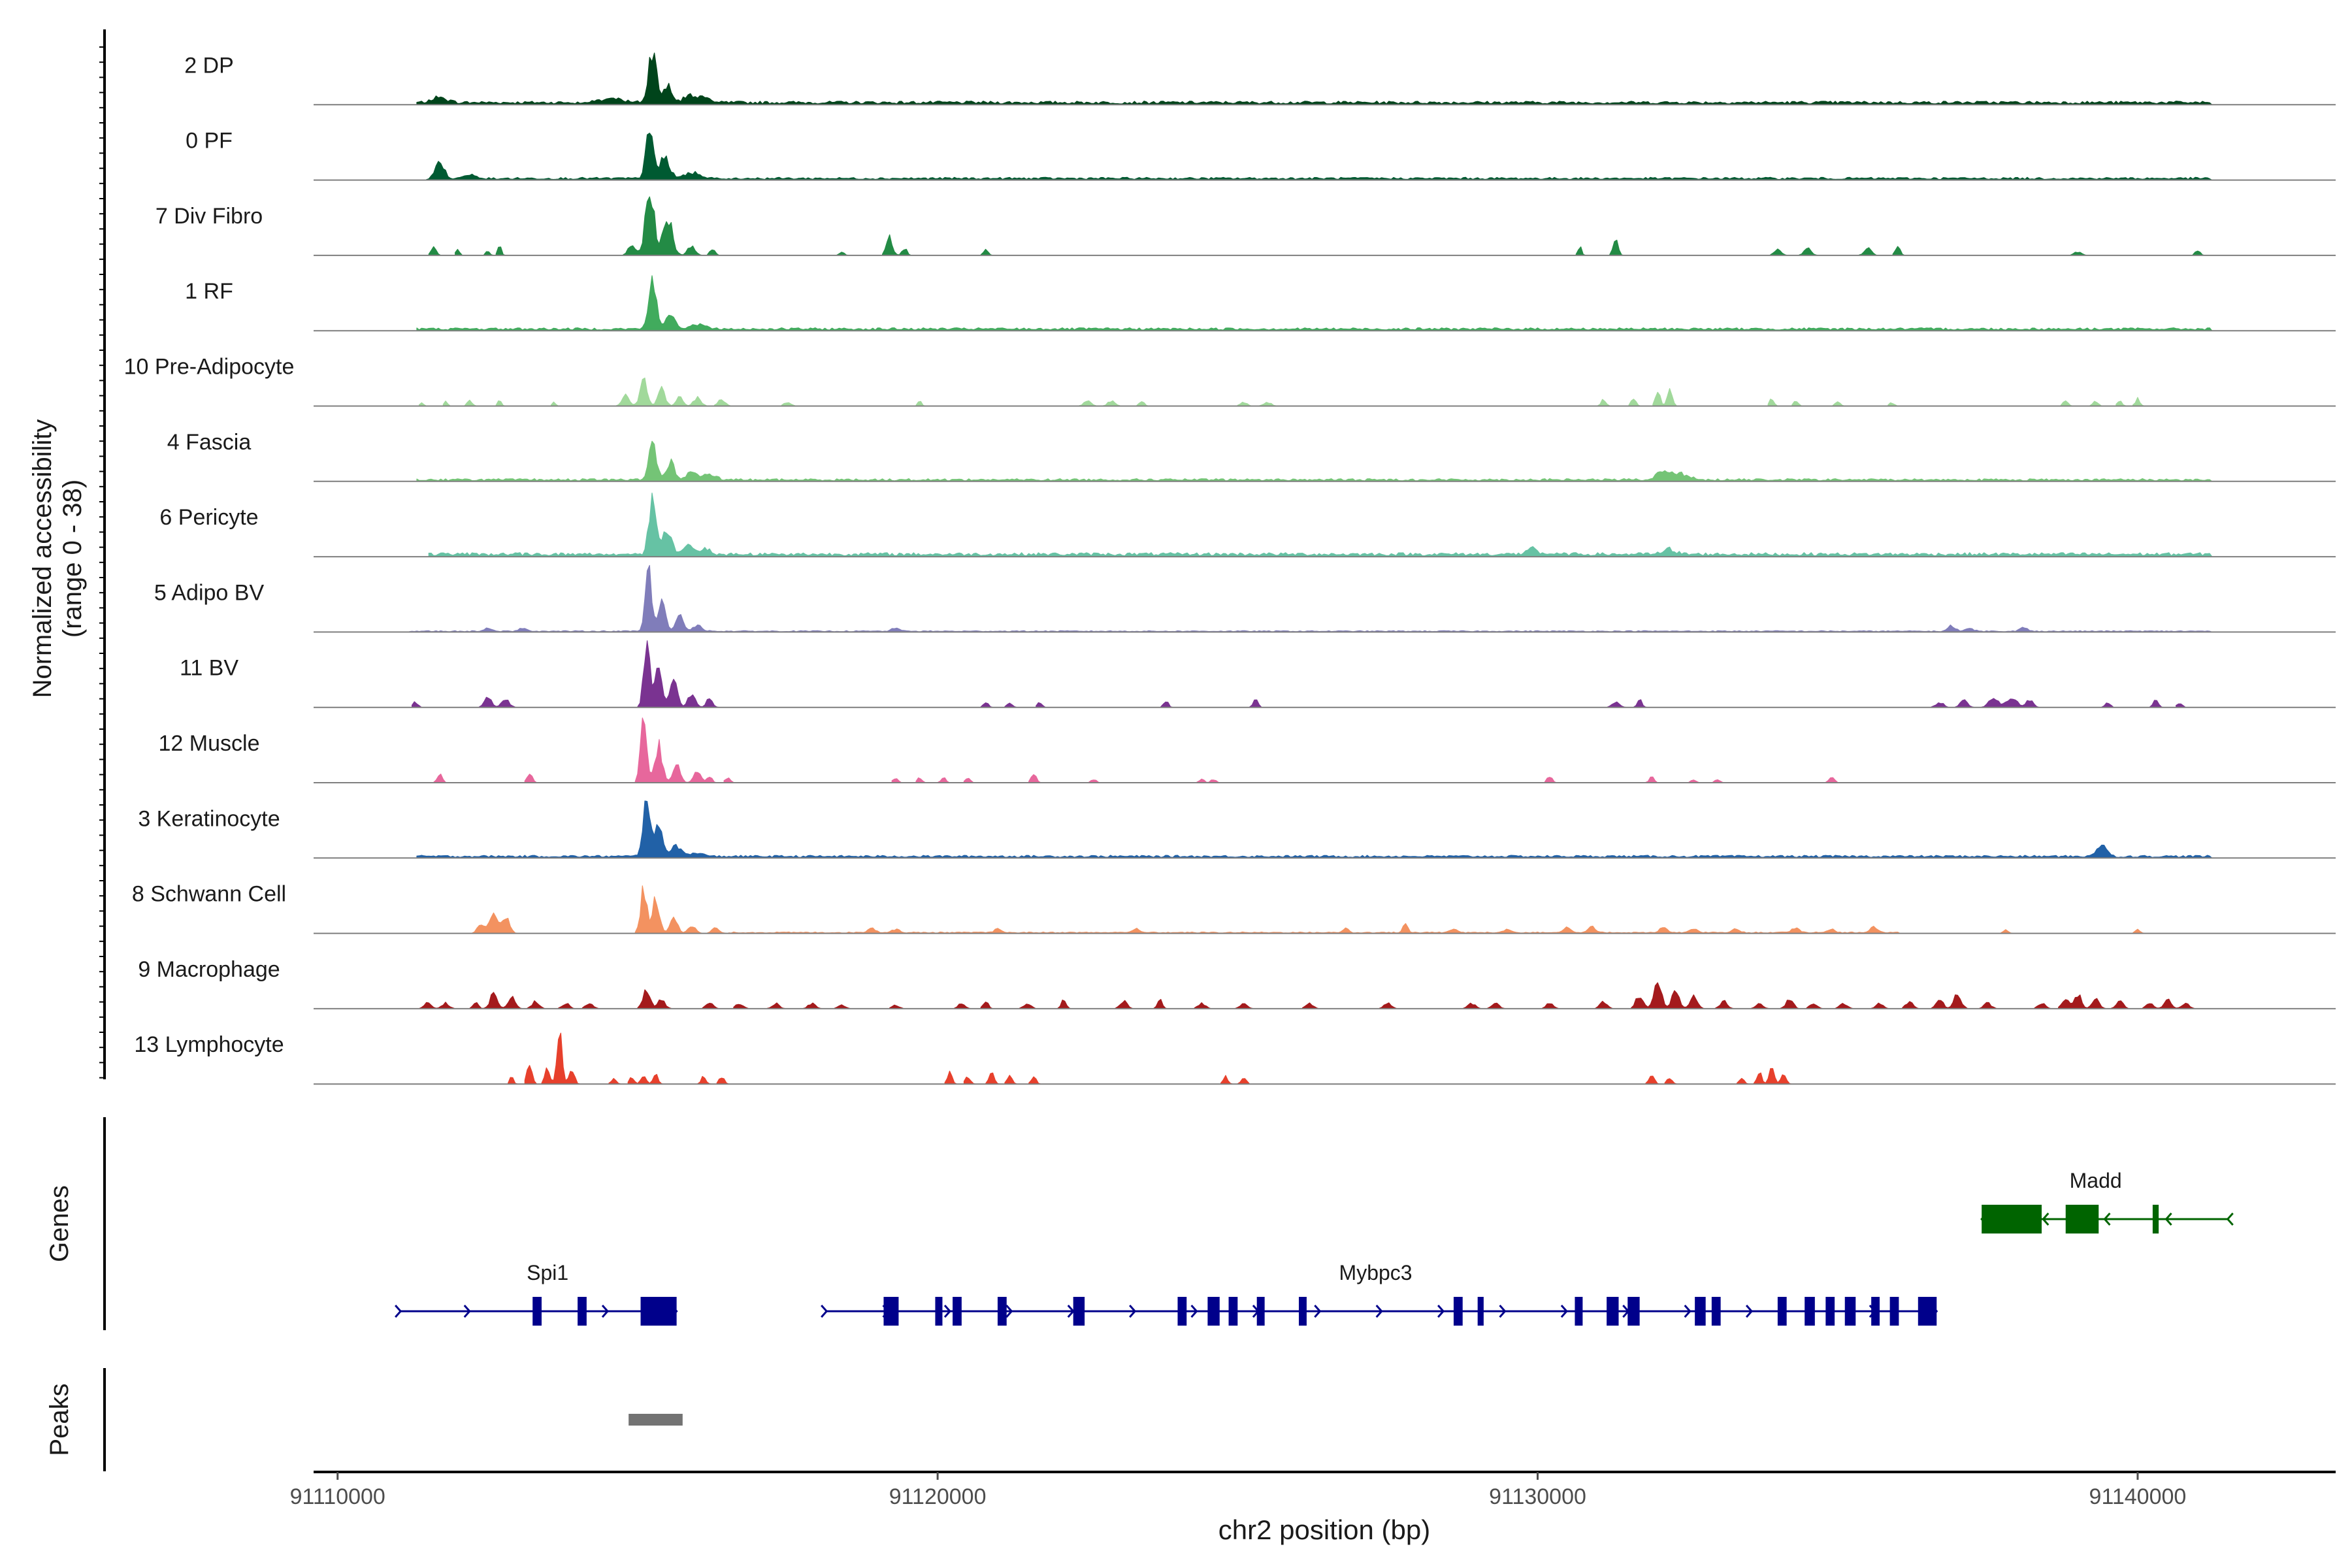 This screenshot has height=1568, width=2352. I want to click on track-10: 12 Muscle, so click(1247, 750).